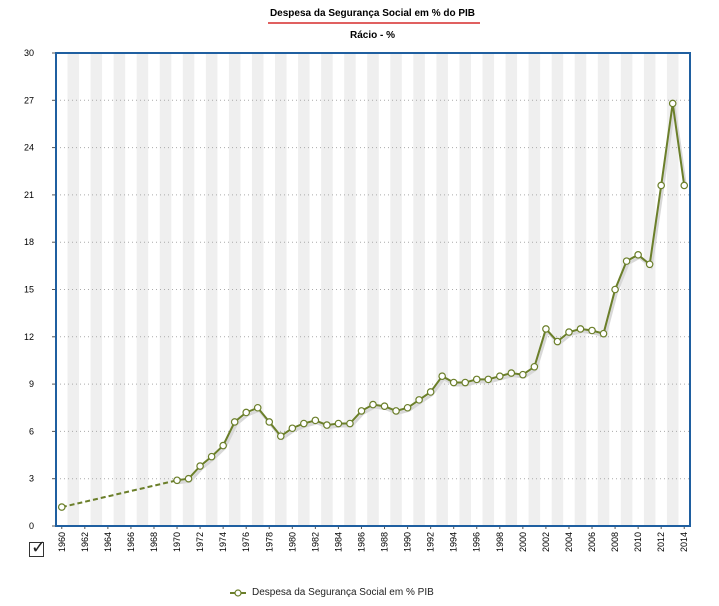 The height and width of the screenshot is (606, 719). Describe the element at coordinates (29, 337) in the screenshot. I see `y-tick-label: 12` at that location.